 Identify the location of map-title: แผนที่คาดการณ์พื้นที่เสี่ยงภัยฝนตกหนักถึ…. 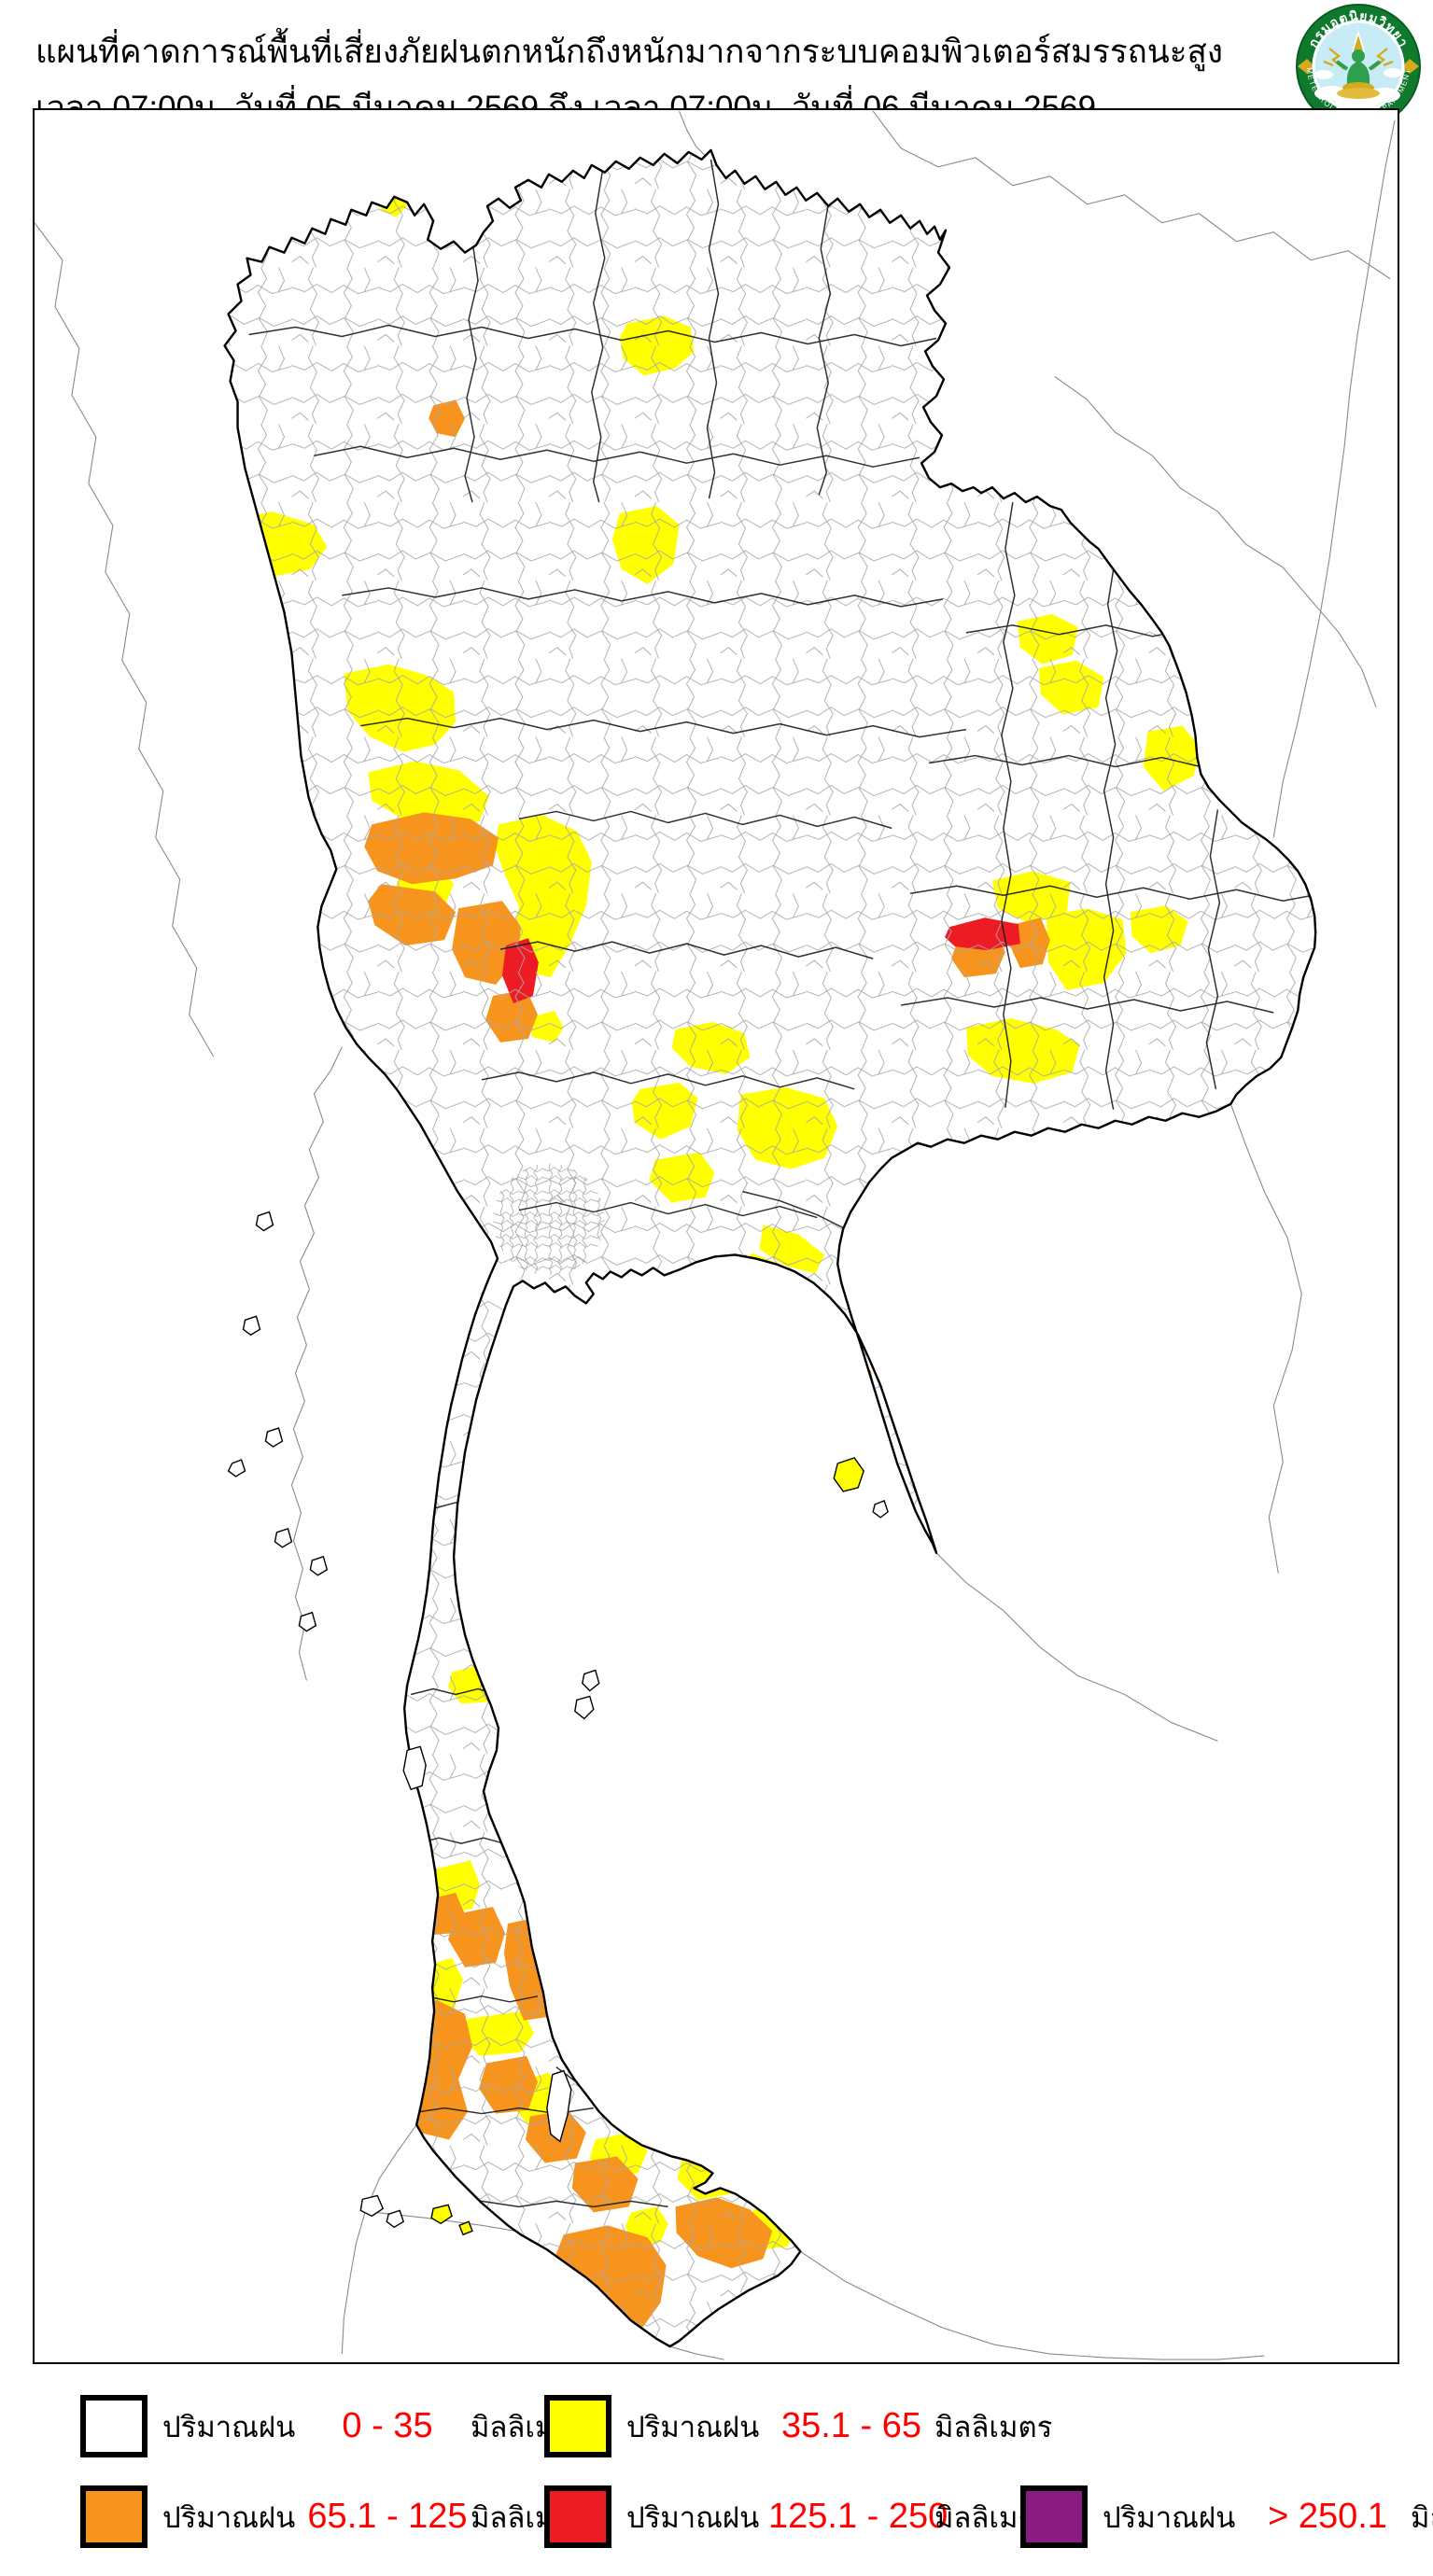
(629, 52).